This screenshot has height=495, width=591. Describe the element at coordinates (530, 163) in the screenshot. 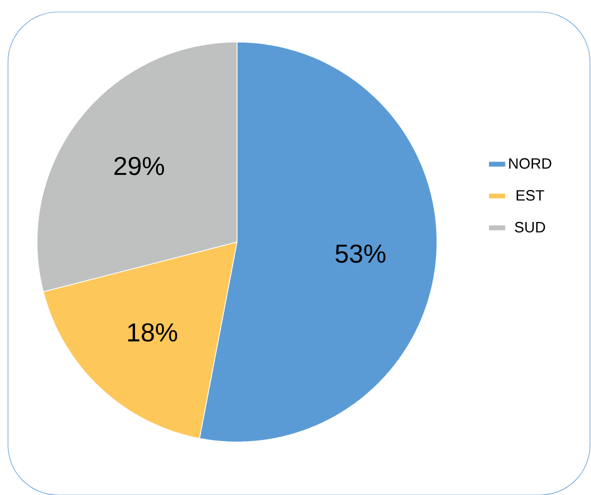

I see `legend-label: NORD` at that location.